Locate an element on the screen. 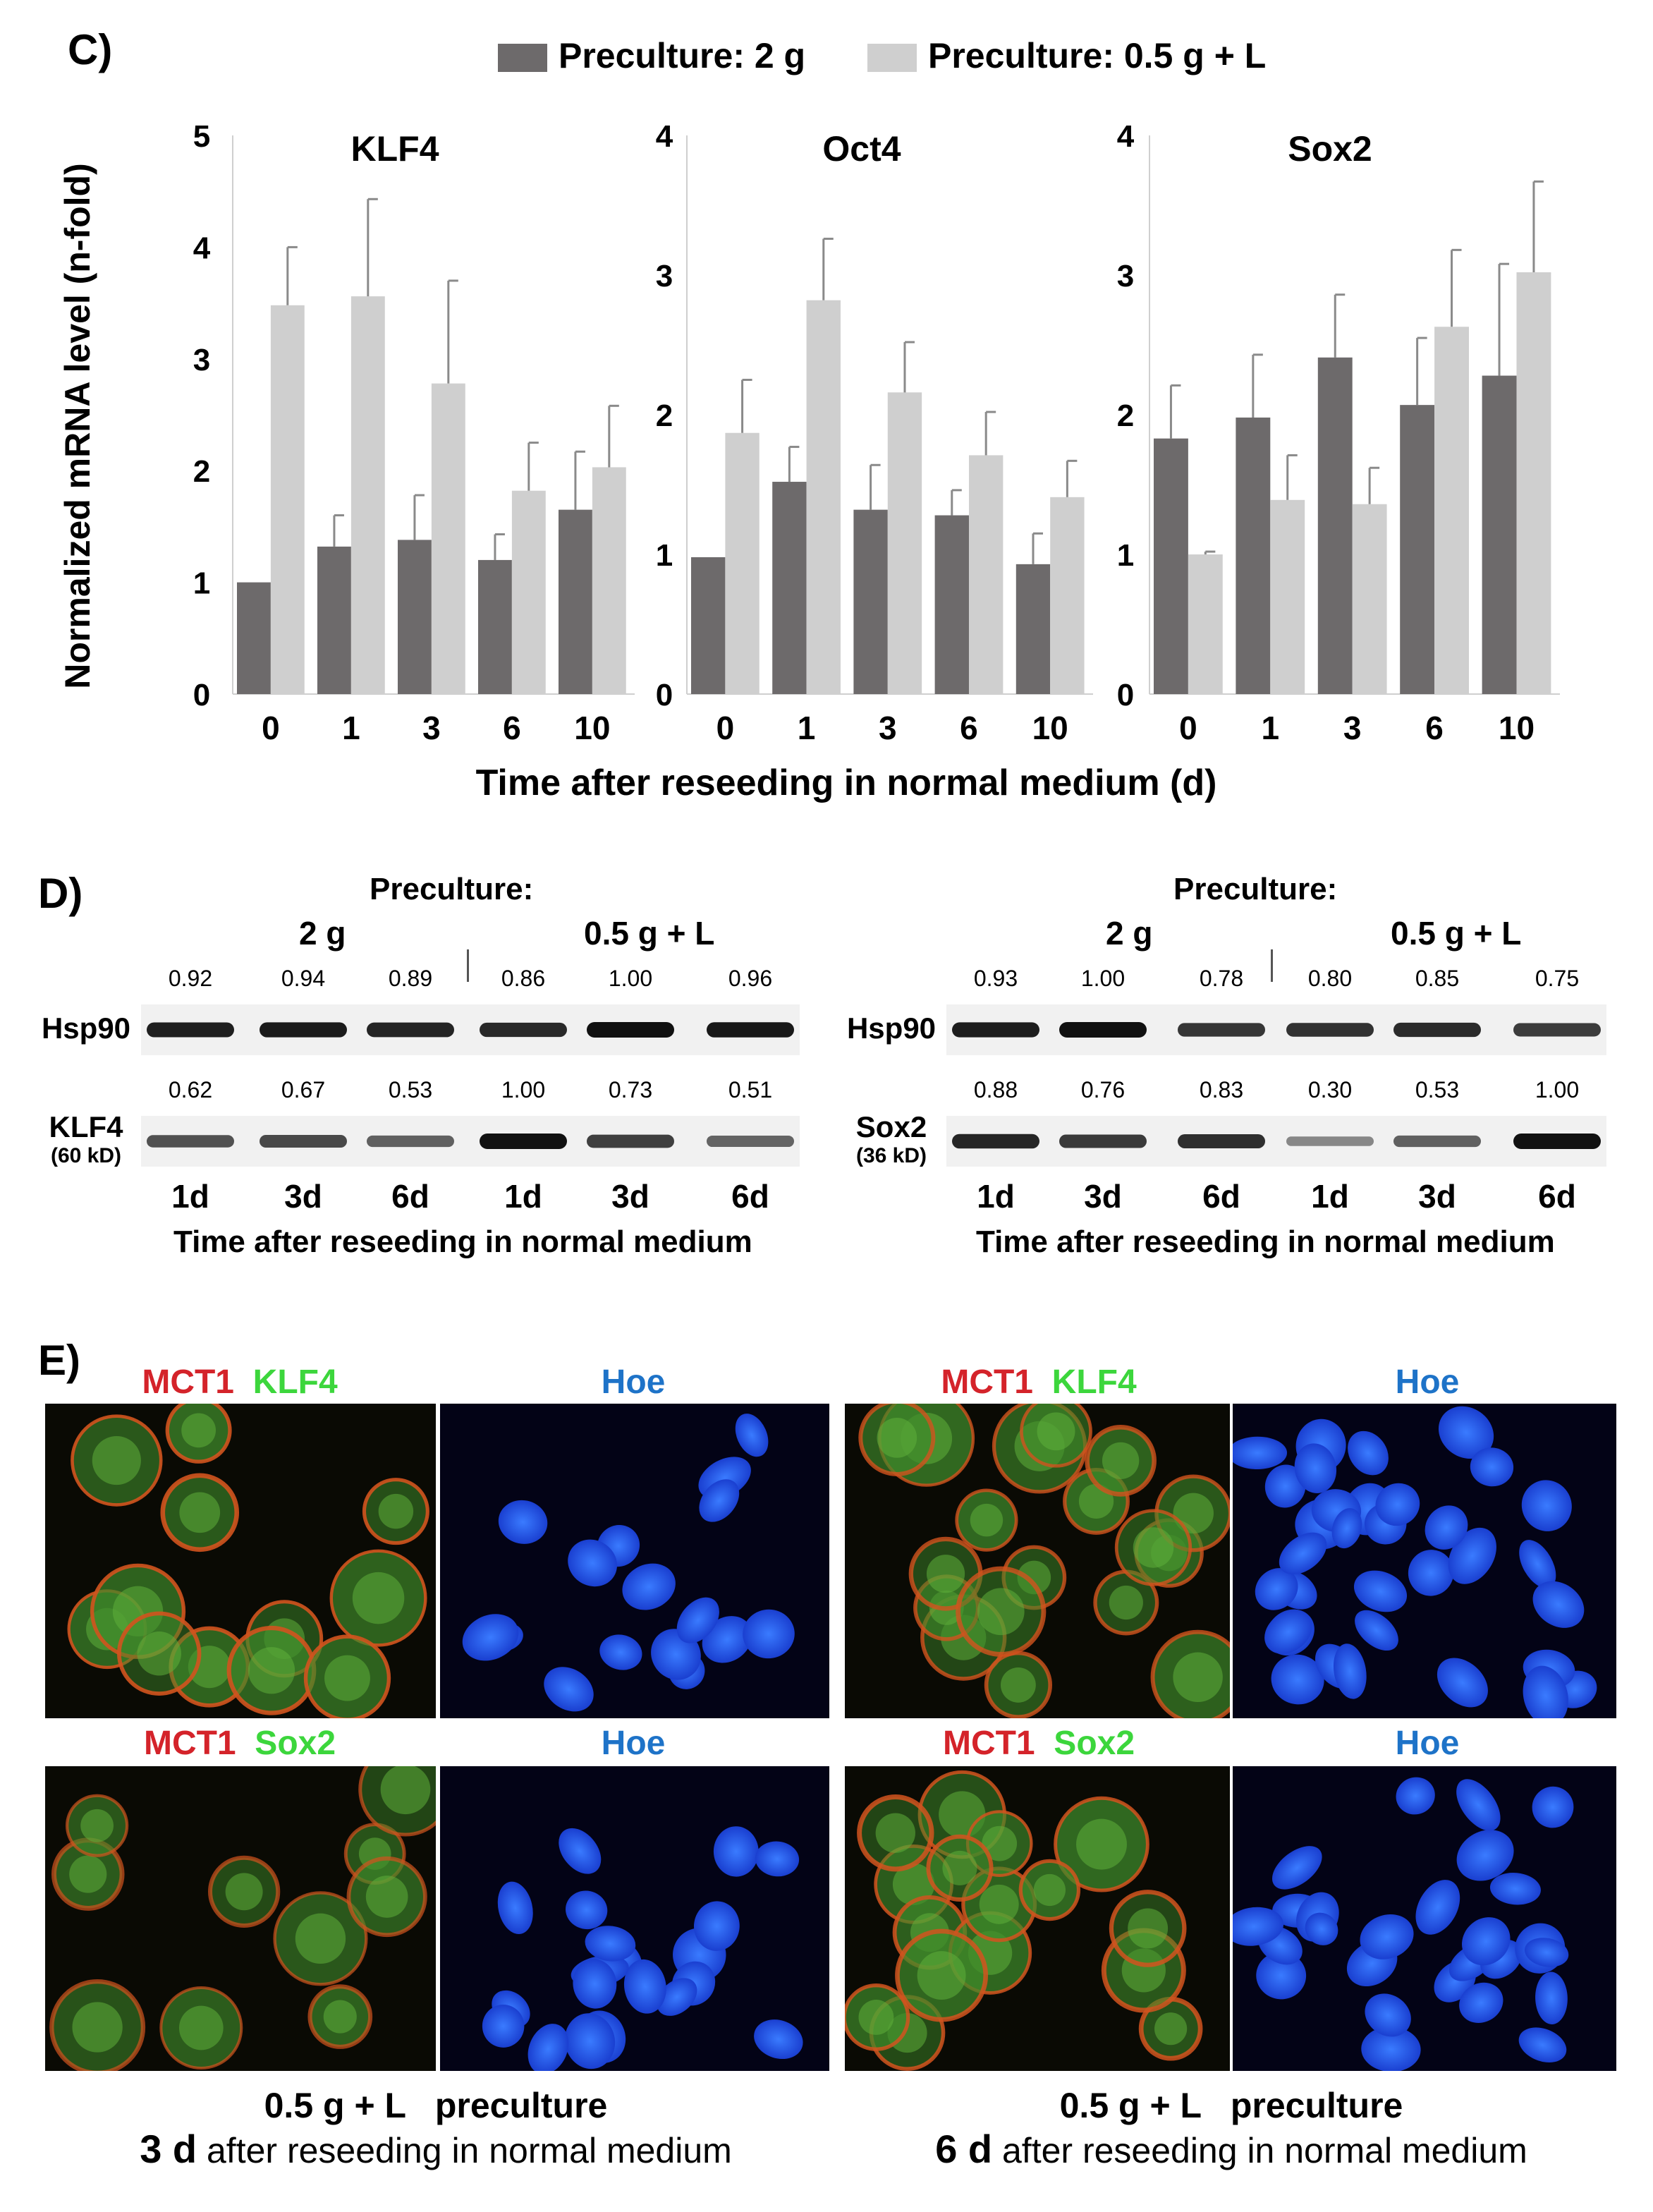 The image size is (1653, 2212). title-mct1-sox2-6d: MCT1 Sox2 is located at coordinates (1039, 1743).